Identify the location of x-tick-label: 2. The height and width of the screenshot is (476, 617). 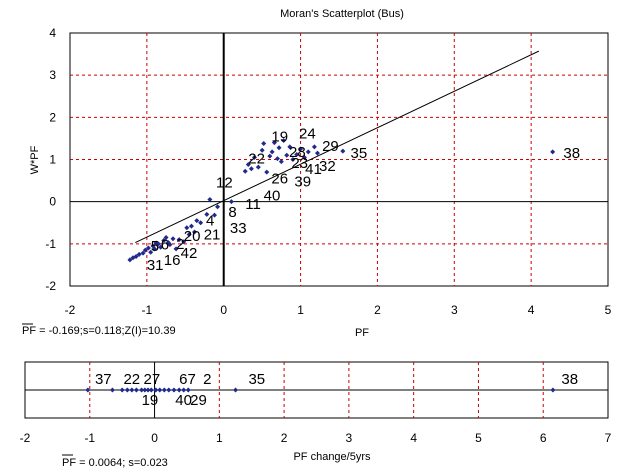
(284, 438).